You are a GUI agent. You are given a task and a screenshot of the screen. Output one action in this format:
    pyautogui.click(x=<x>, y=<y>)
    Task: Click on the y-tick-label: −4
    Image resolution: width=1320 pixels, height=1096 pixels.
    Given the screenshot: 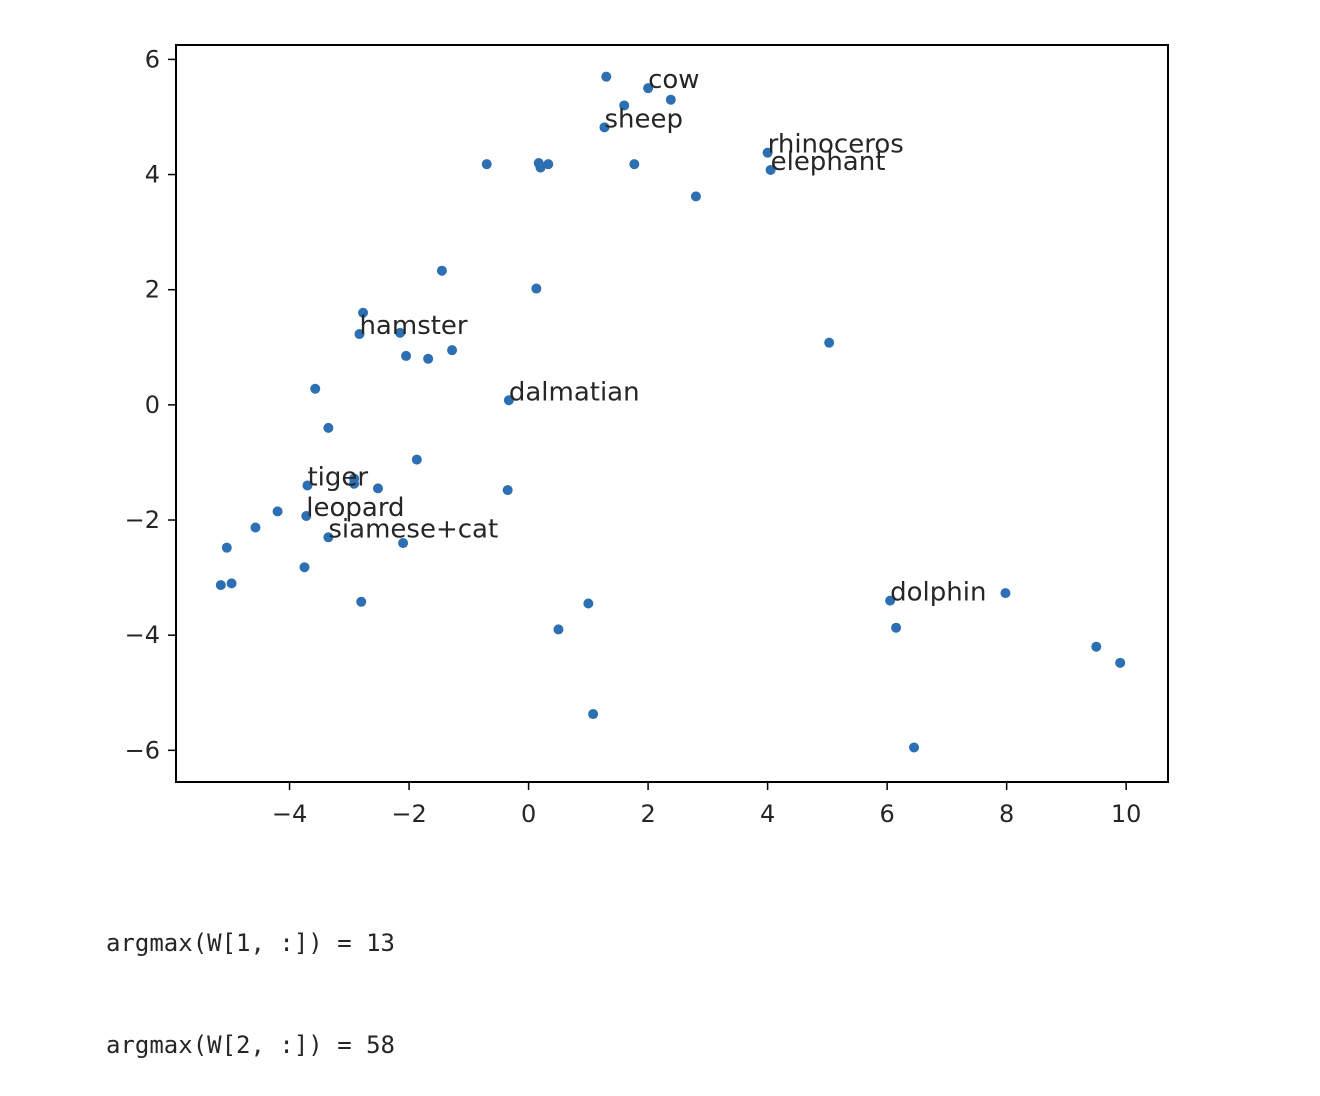 What is the action you would take?
    pyautogui.click(x=142, y=635)
    